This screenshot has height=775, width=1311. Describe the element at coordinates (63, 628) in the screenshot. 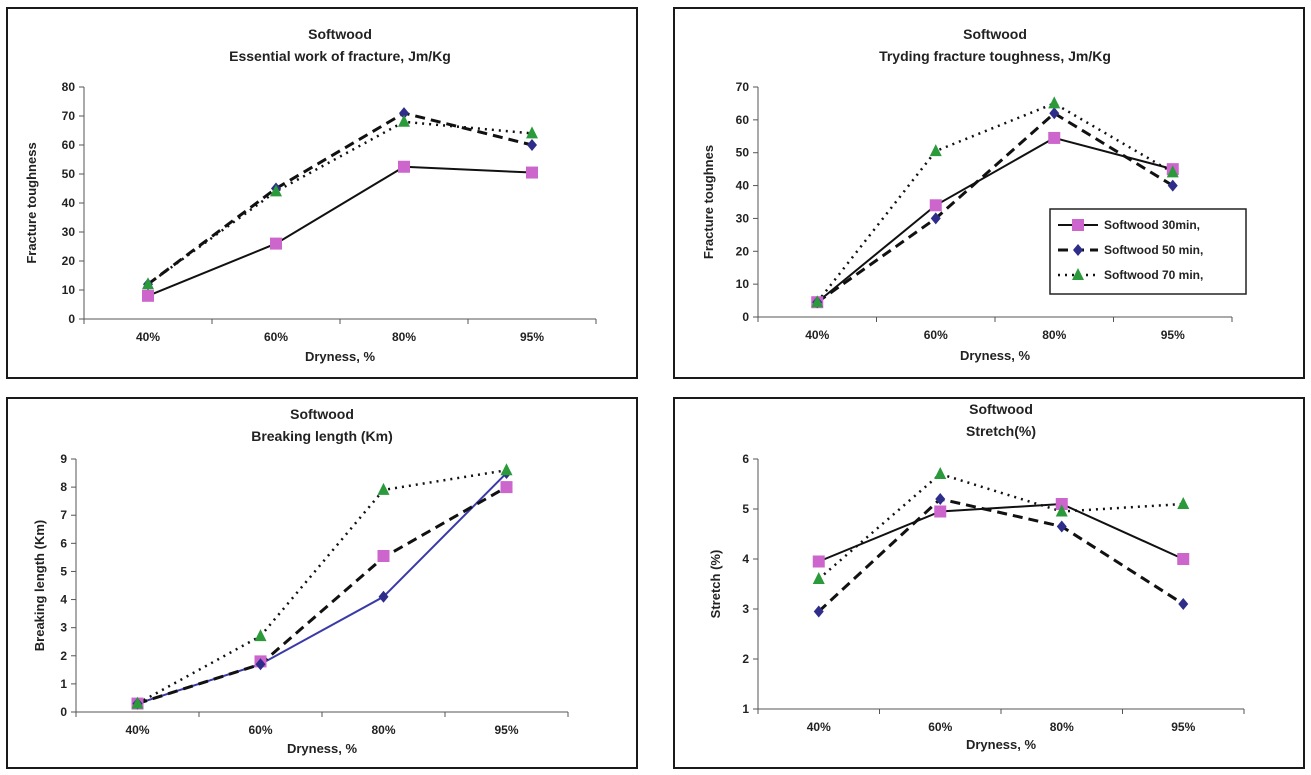

I see `y-tick-label: 3` at that location.